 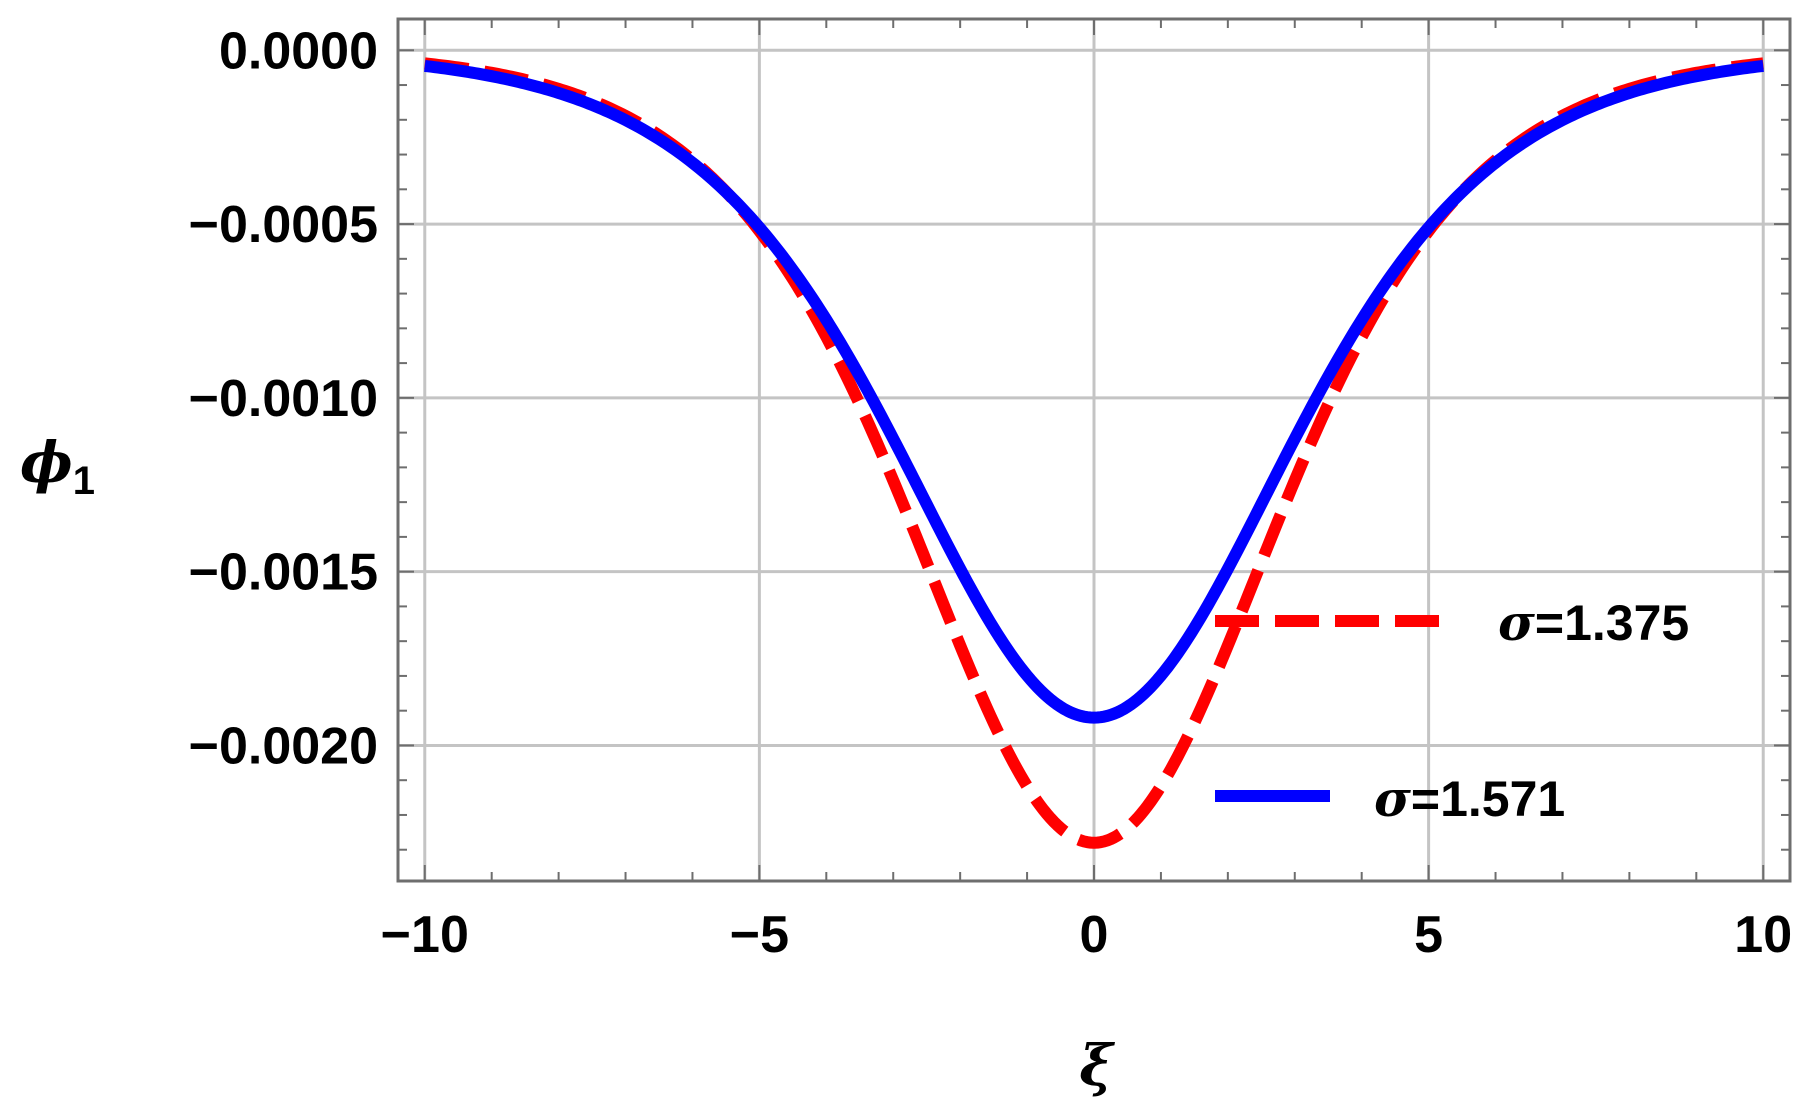 I want to click on y-tick-label-4: −0.0020, so click(x=283, y=746).